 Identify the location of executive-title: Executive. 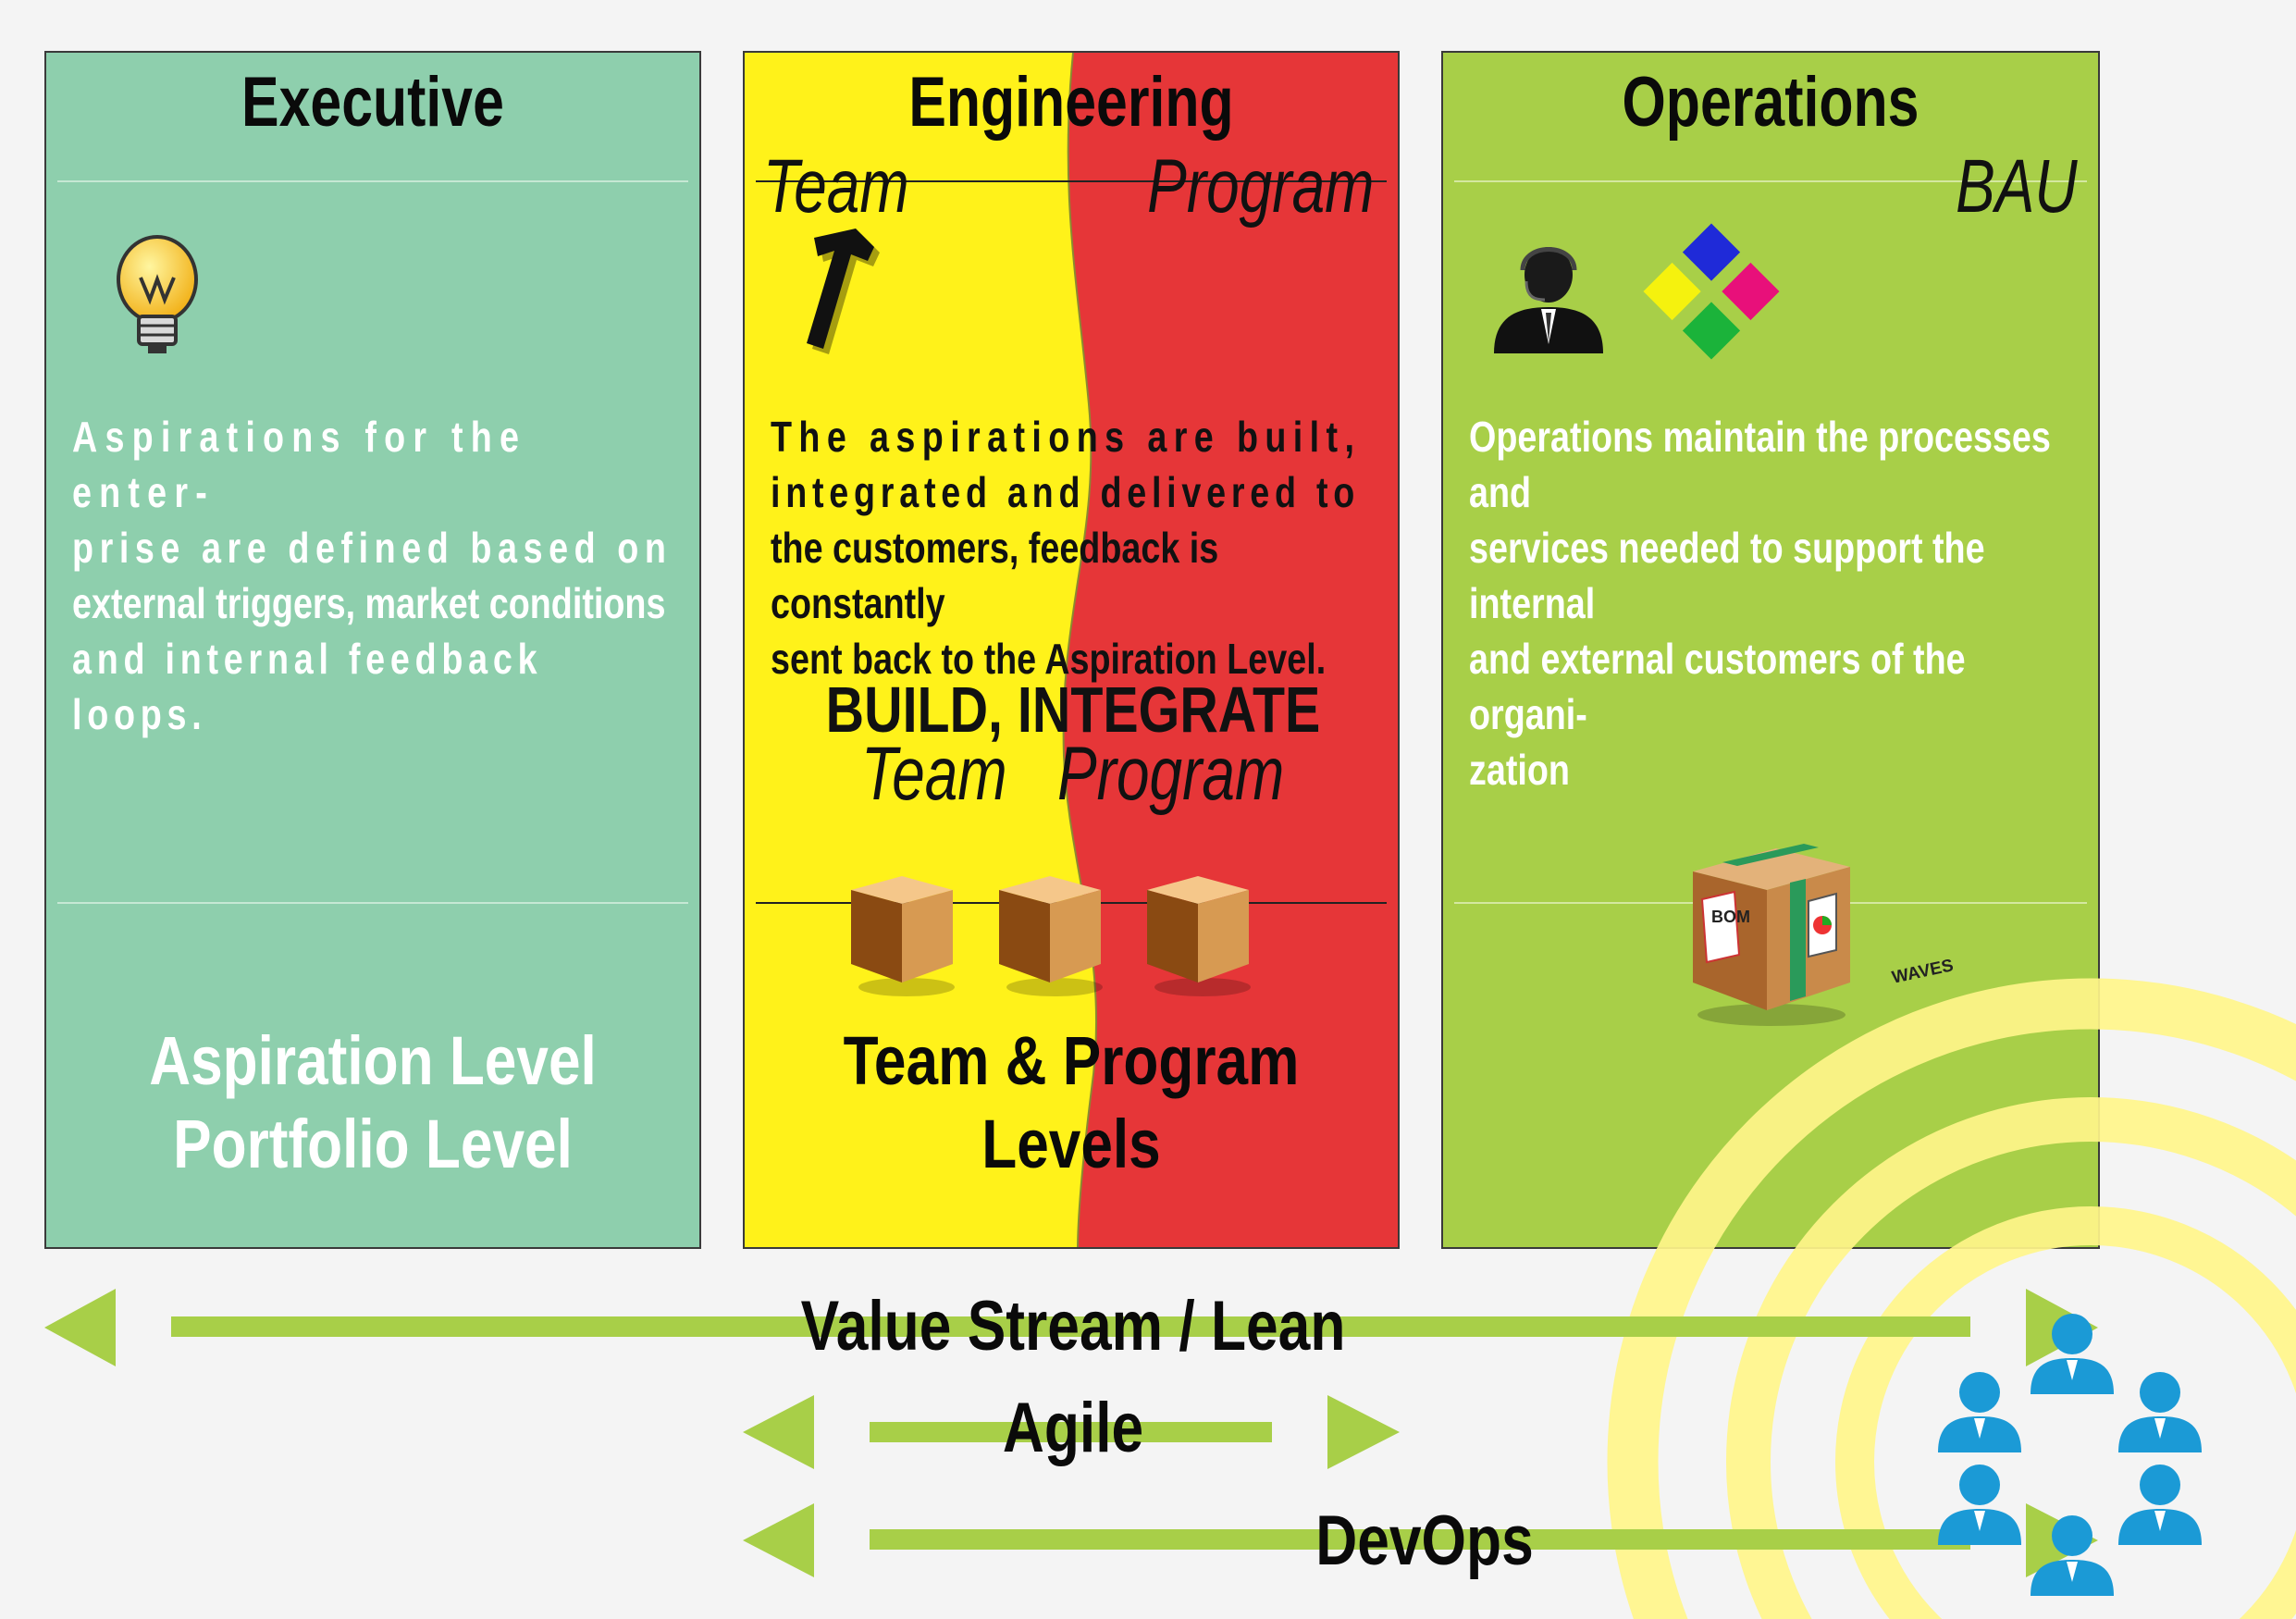
(372, 102).